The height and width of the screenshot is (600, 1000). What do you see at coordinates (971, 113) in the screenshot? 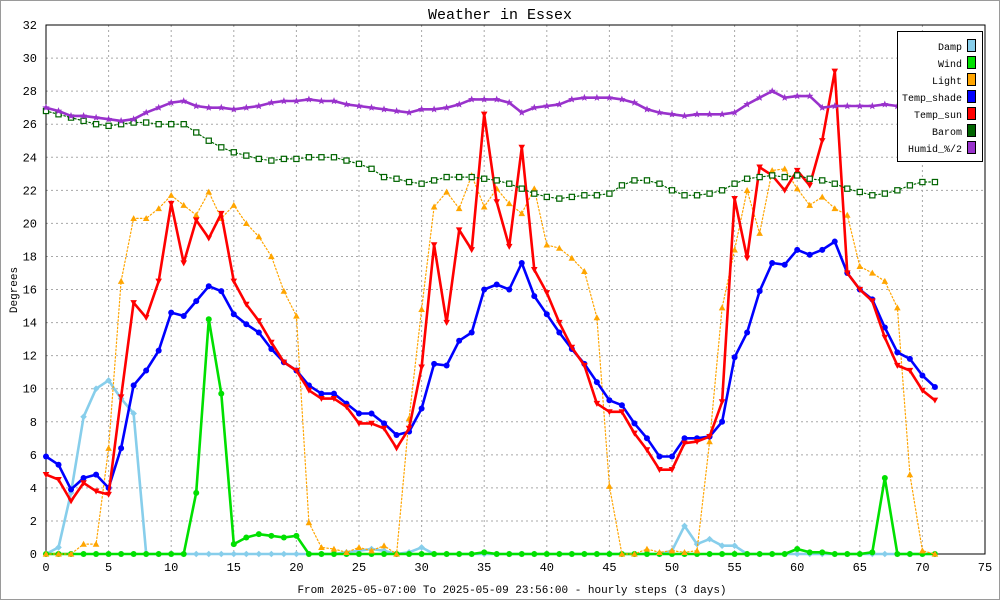
I see `legend-swatch` at bounding box center [971, 113].